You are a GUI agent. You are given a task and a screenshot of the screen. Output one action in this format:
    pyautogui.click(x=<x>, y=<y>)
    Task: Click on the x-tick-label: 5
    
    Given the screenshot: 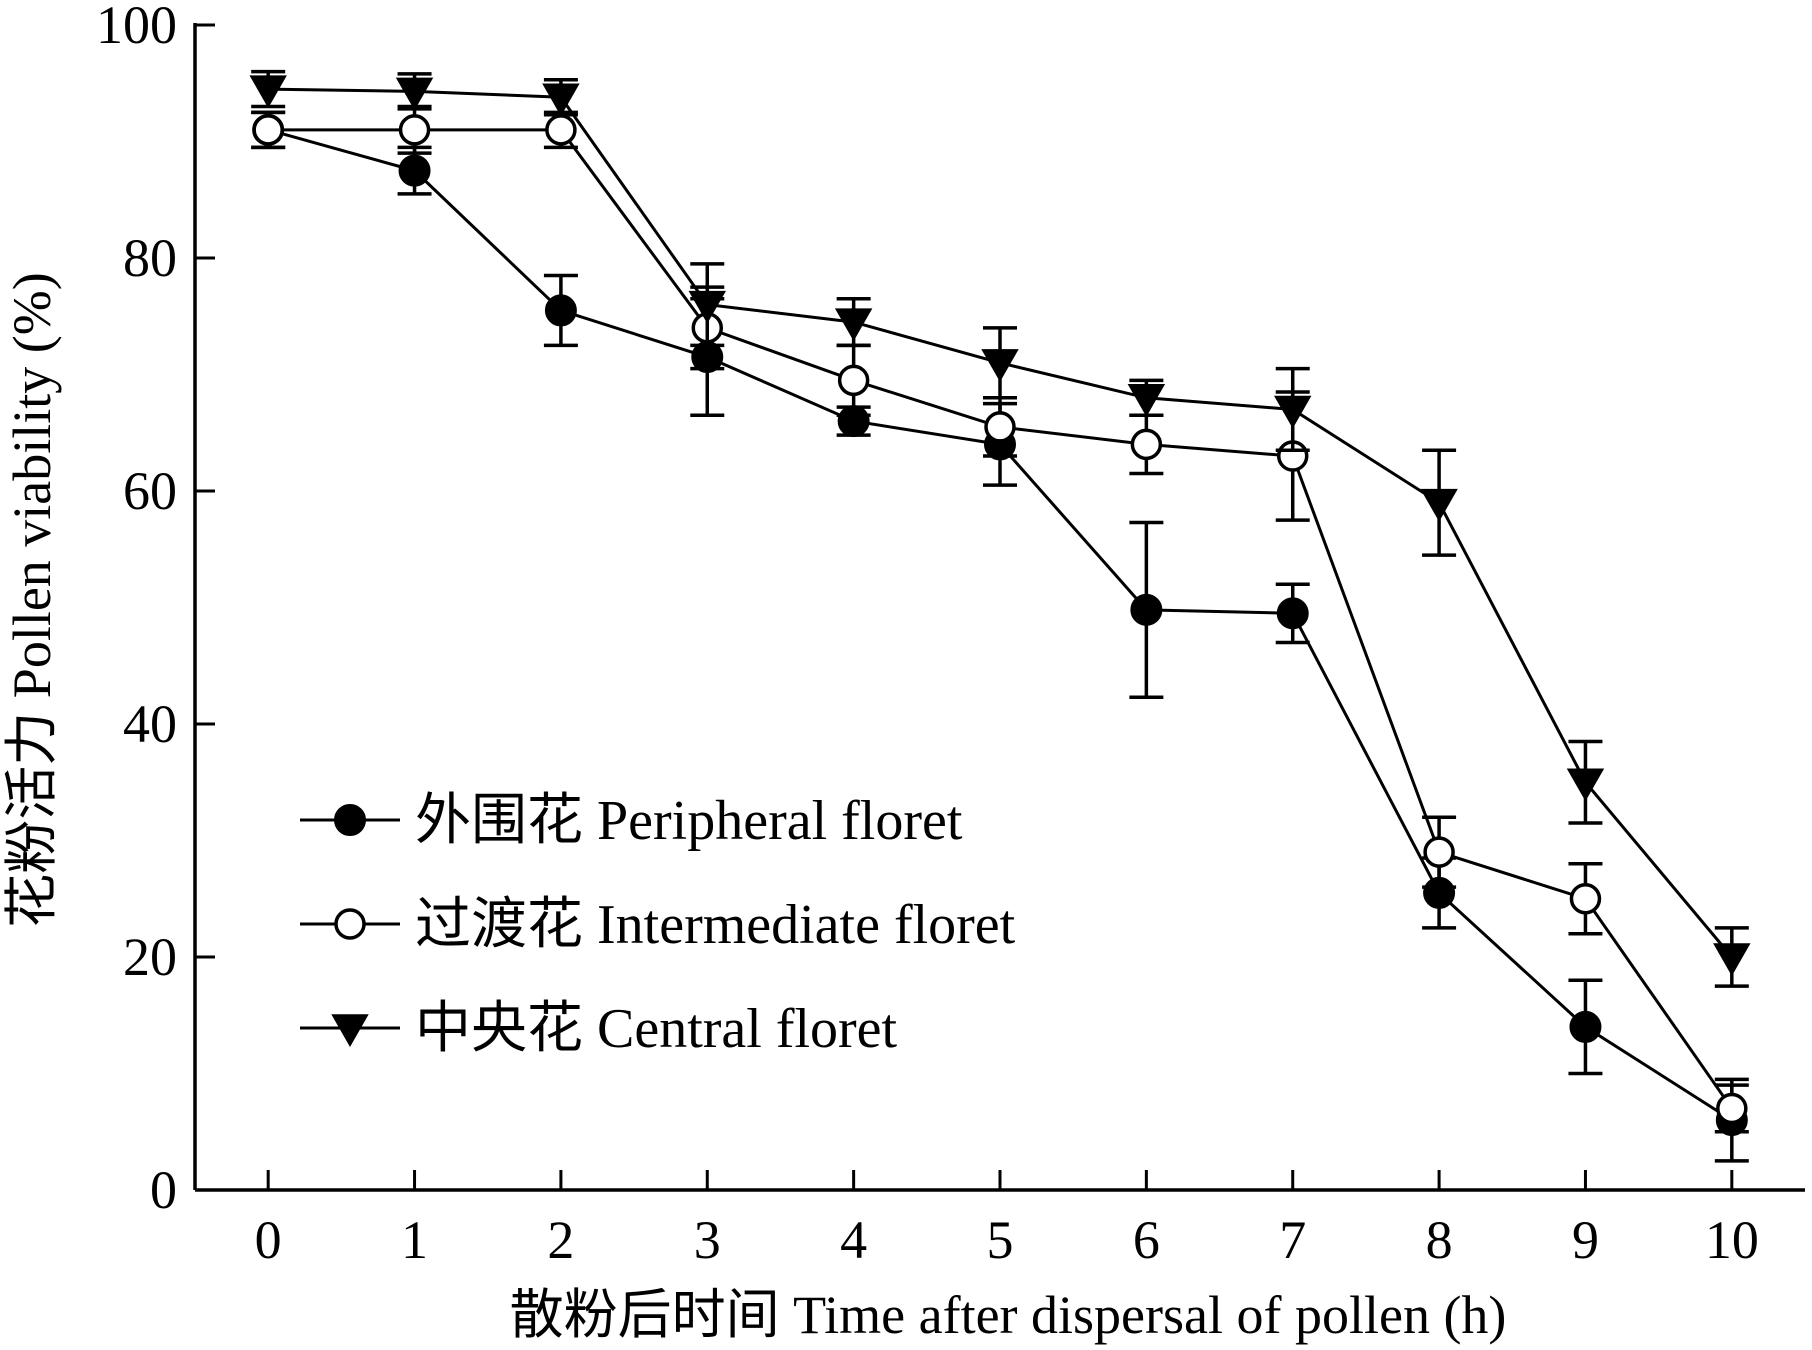 What is the action you would take?
    pyautogui.click(x=1000, y=1240)
    